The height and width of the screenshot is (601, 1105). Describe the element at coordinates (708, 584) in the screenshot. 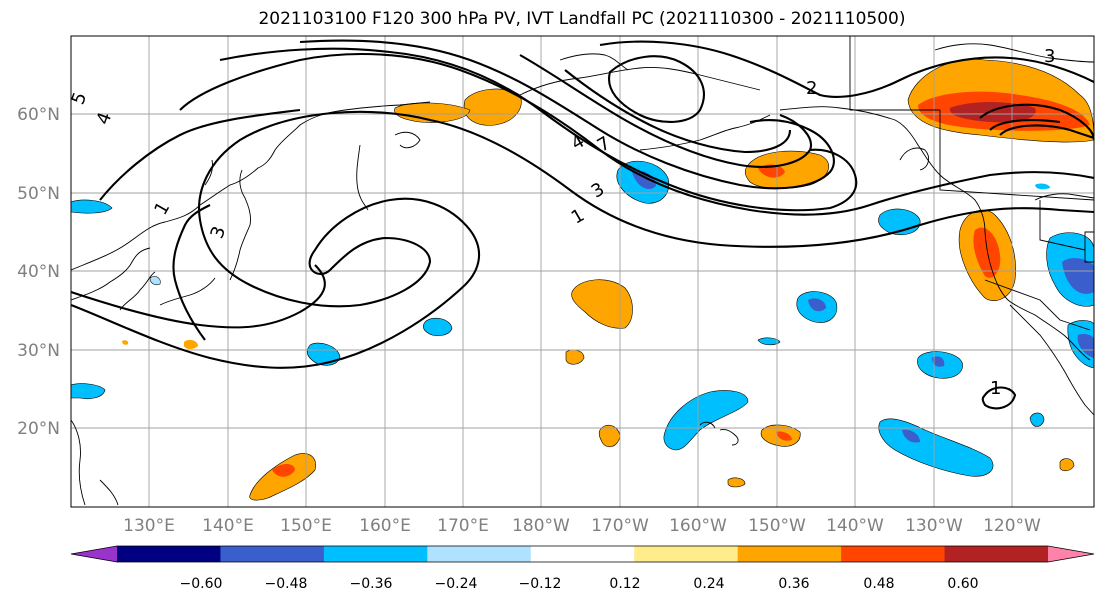

I see `colorbar-tick-label: 0.24` at that location.